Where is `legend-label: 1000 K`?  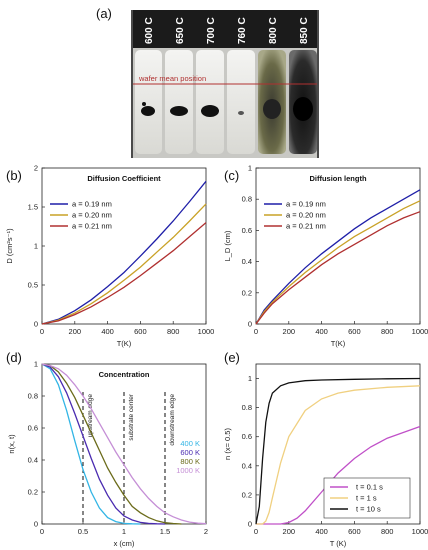 legend-label: 1000 K is located at coordinates (188, 470).